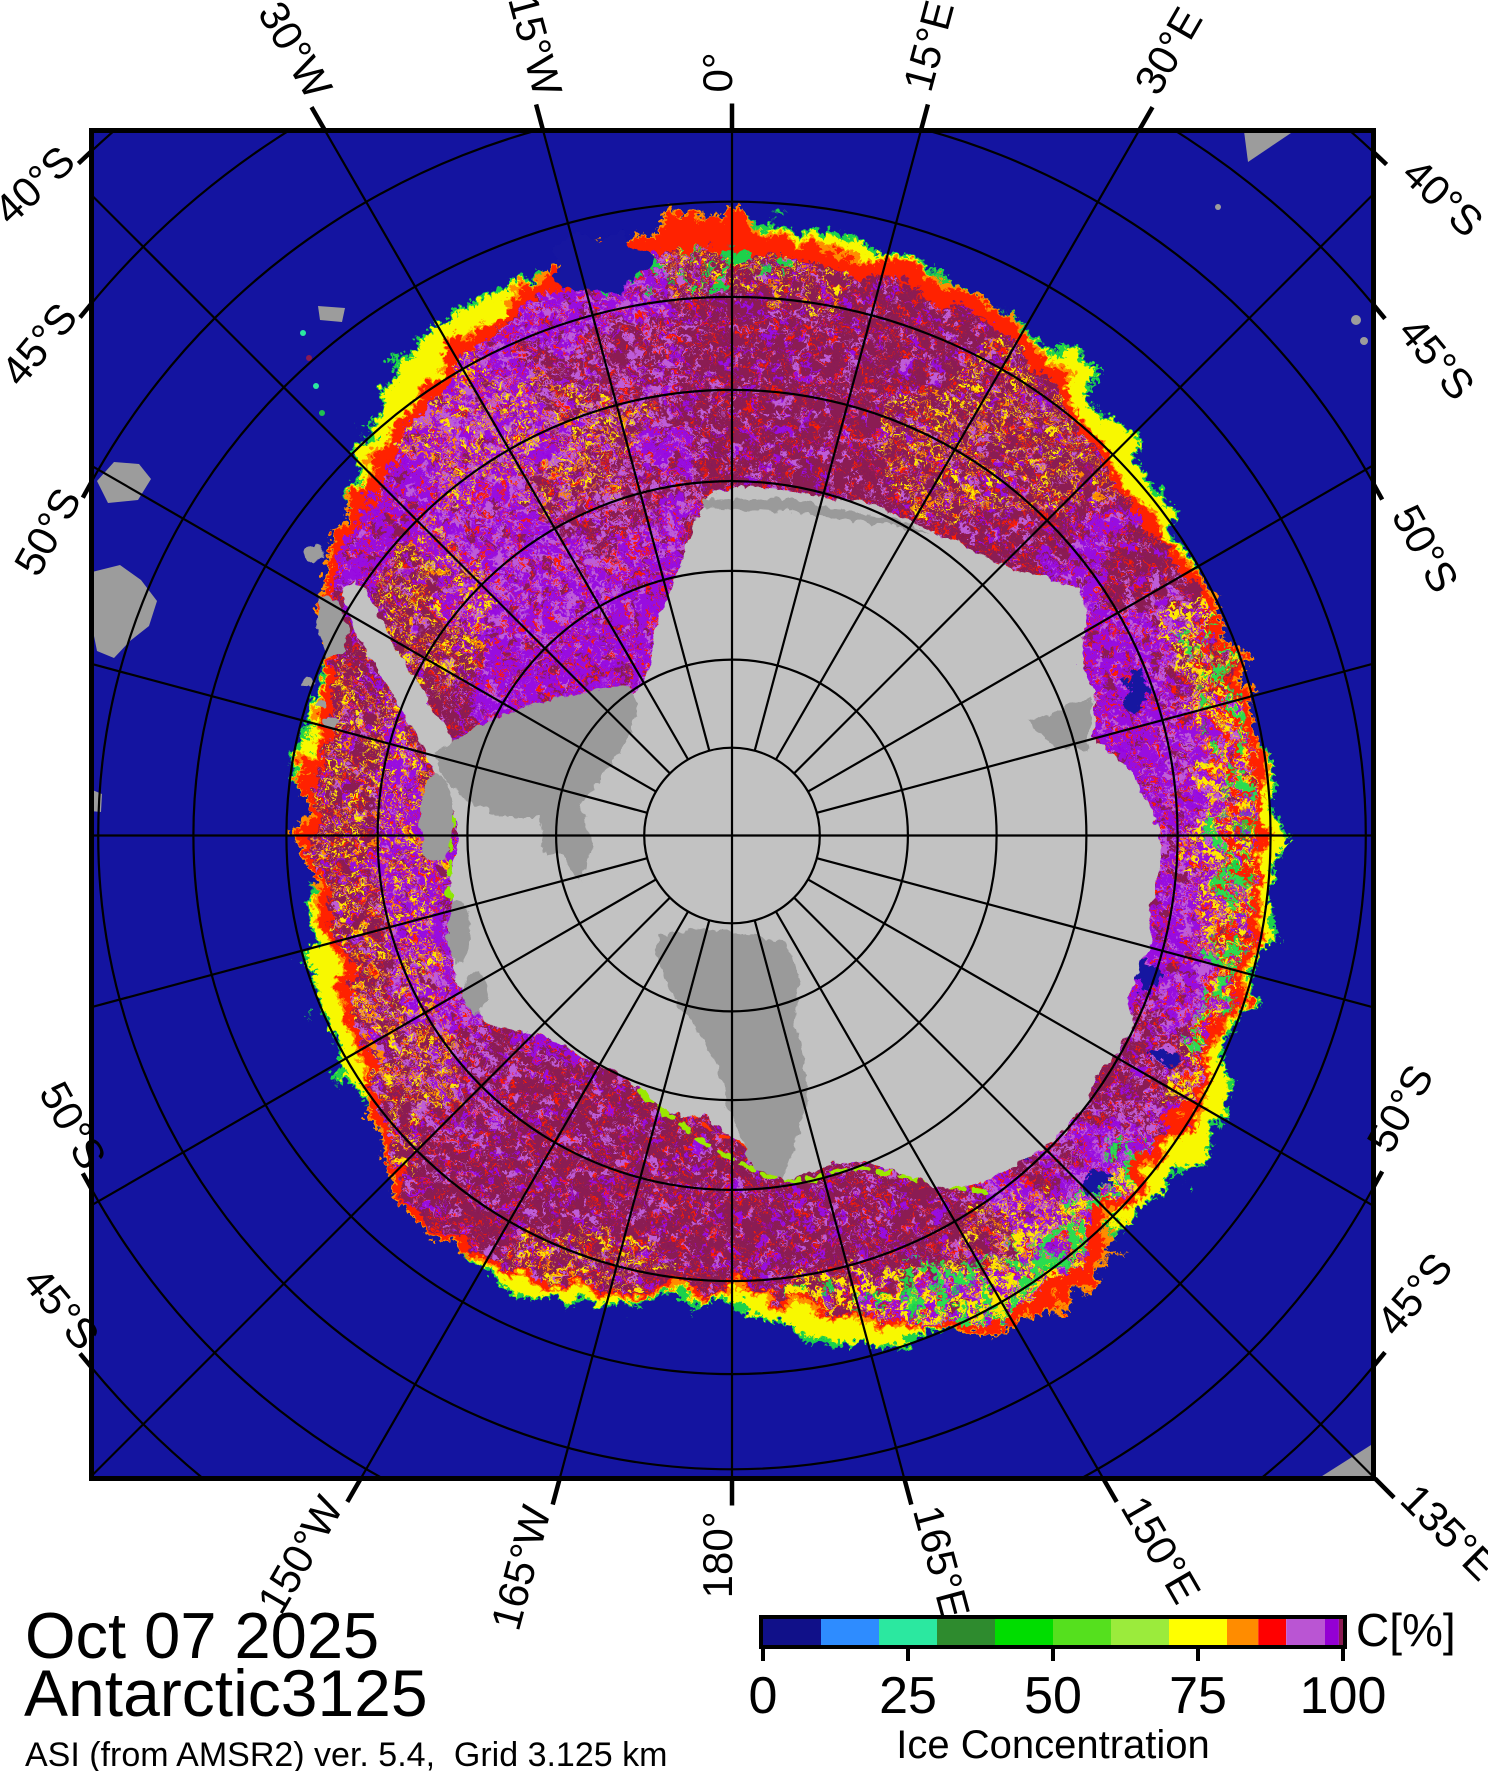 The image size is (1488, 1776). Describe the element at coordinates (1053, 1696) in the screenshot. I see `svg-text: 50` at that location.